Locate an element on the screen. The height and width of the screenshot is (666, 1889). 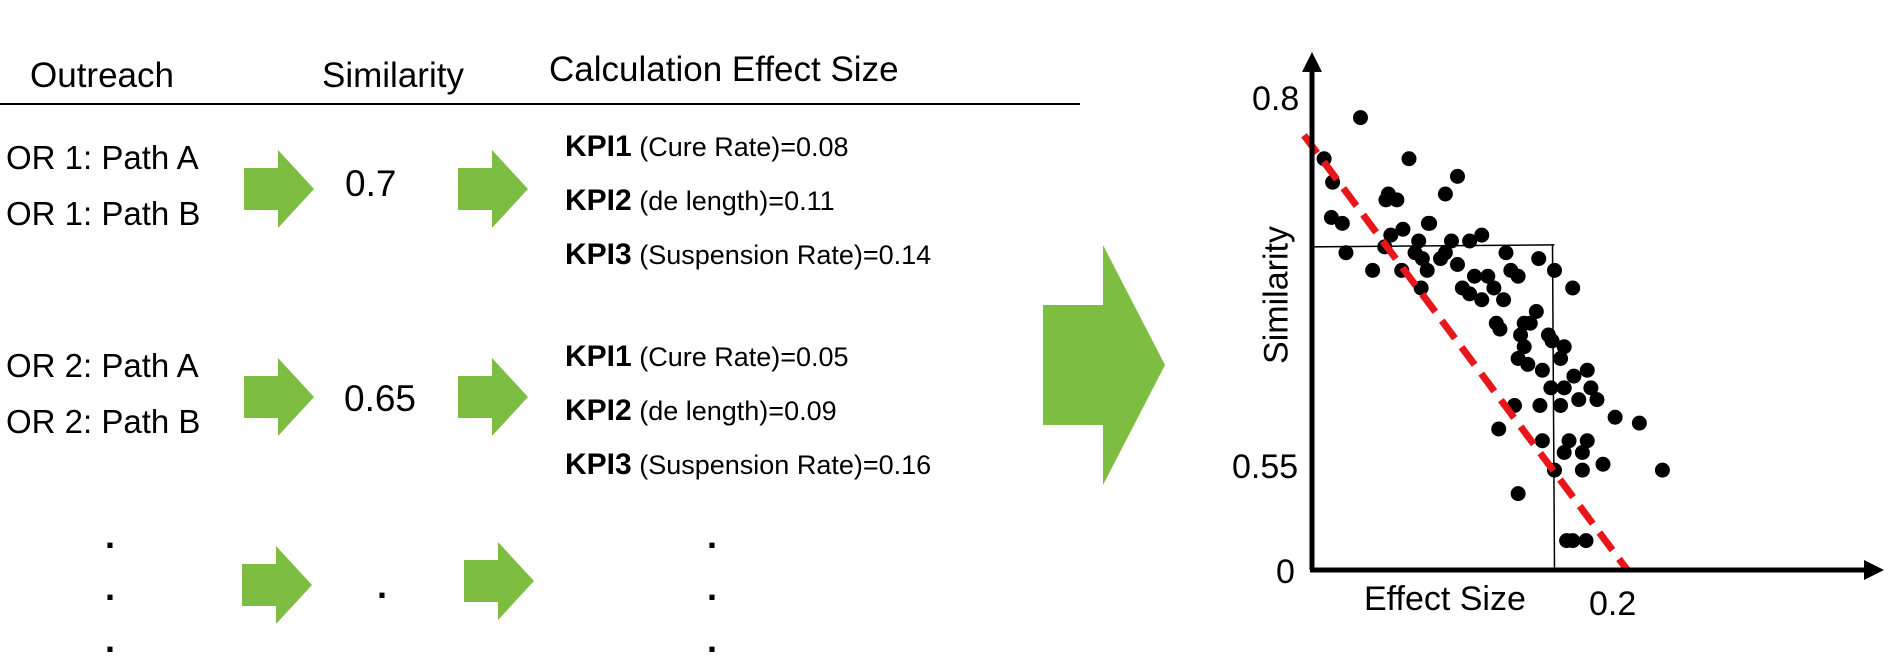
header-outreach: Outreach is located at coordinates (102, 75).